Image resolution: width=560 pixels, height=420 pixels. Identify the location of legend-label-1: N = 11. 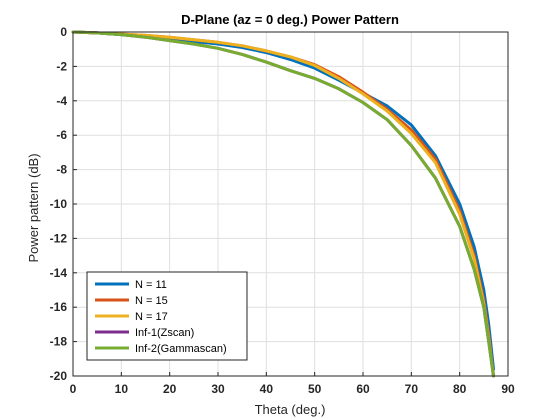
(151, 285).